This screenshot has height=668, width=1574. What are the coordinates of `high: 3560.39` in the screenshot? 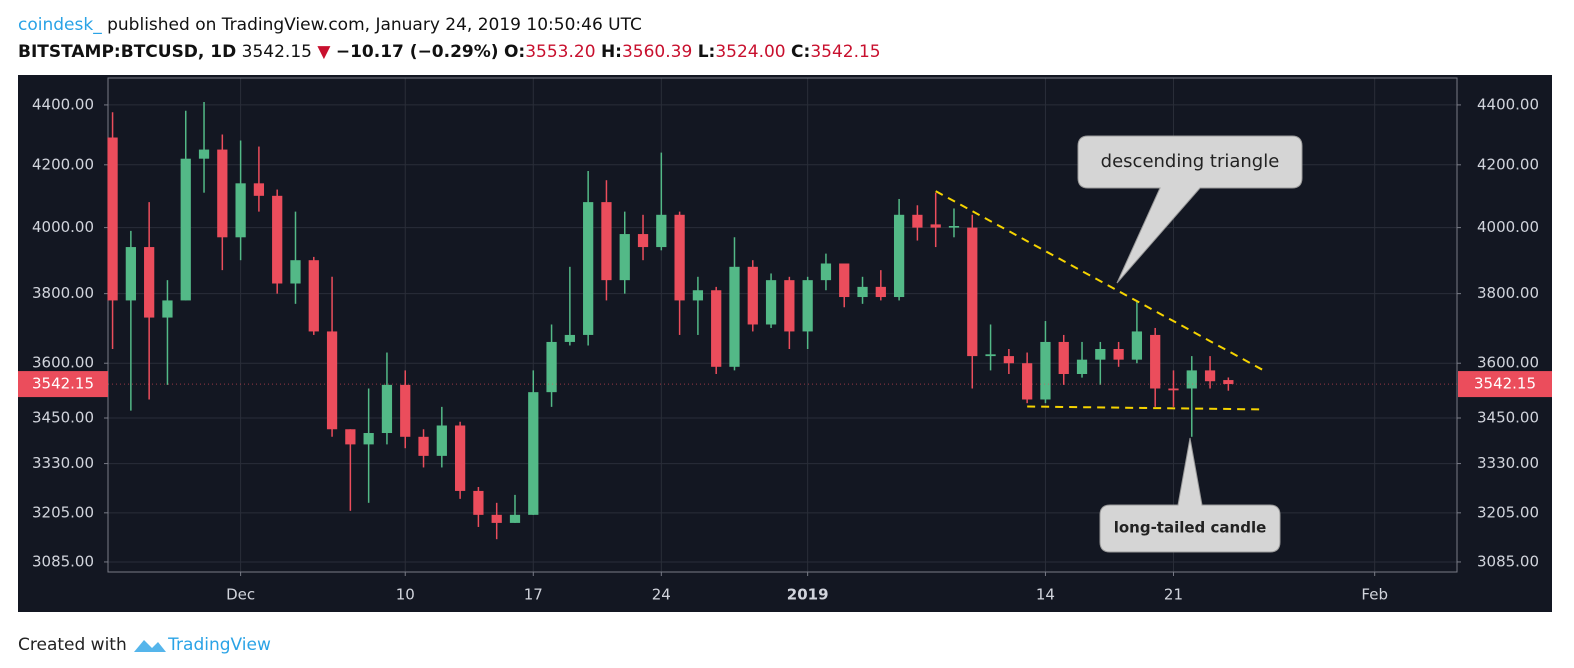 It's located at (657, 52).